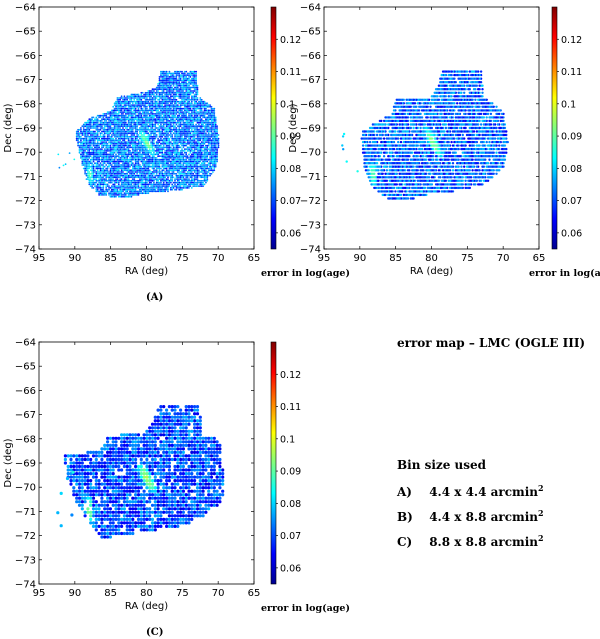 The width and height of the screenshot is (600, 639). Describe the element at coordinates (25, 104) in the screenshot. I see `y-tick-label: −68` at that location.